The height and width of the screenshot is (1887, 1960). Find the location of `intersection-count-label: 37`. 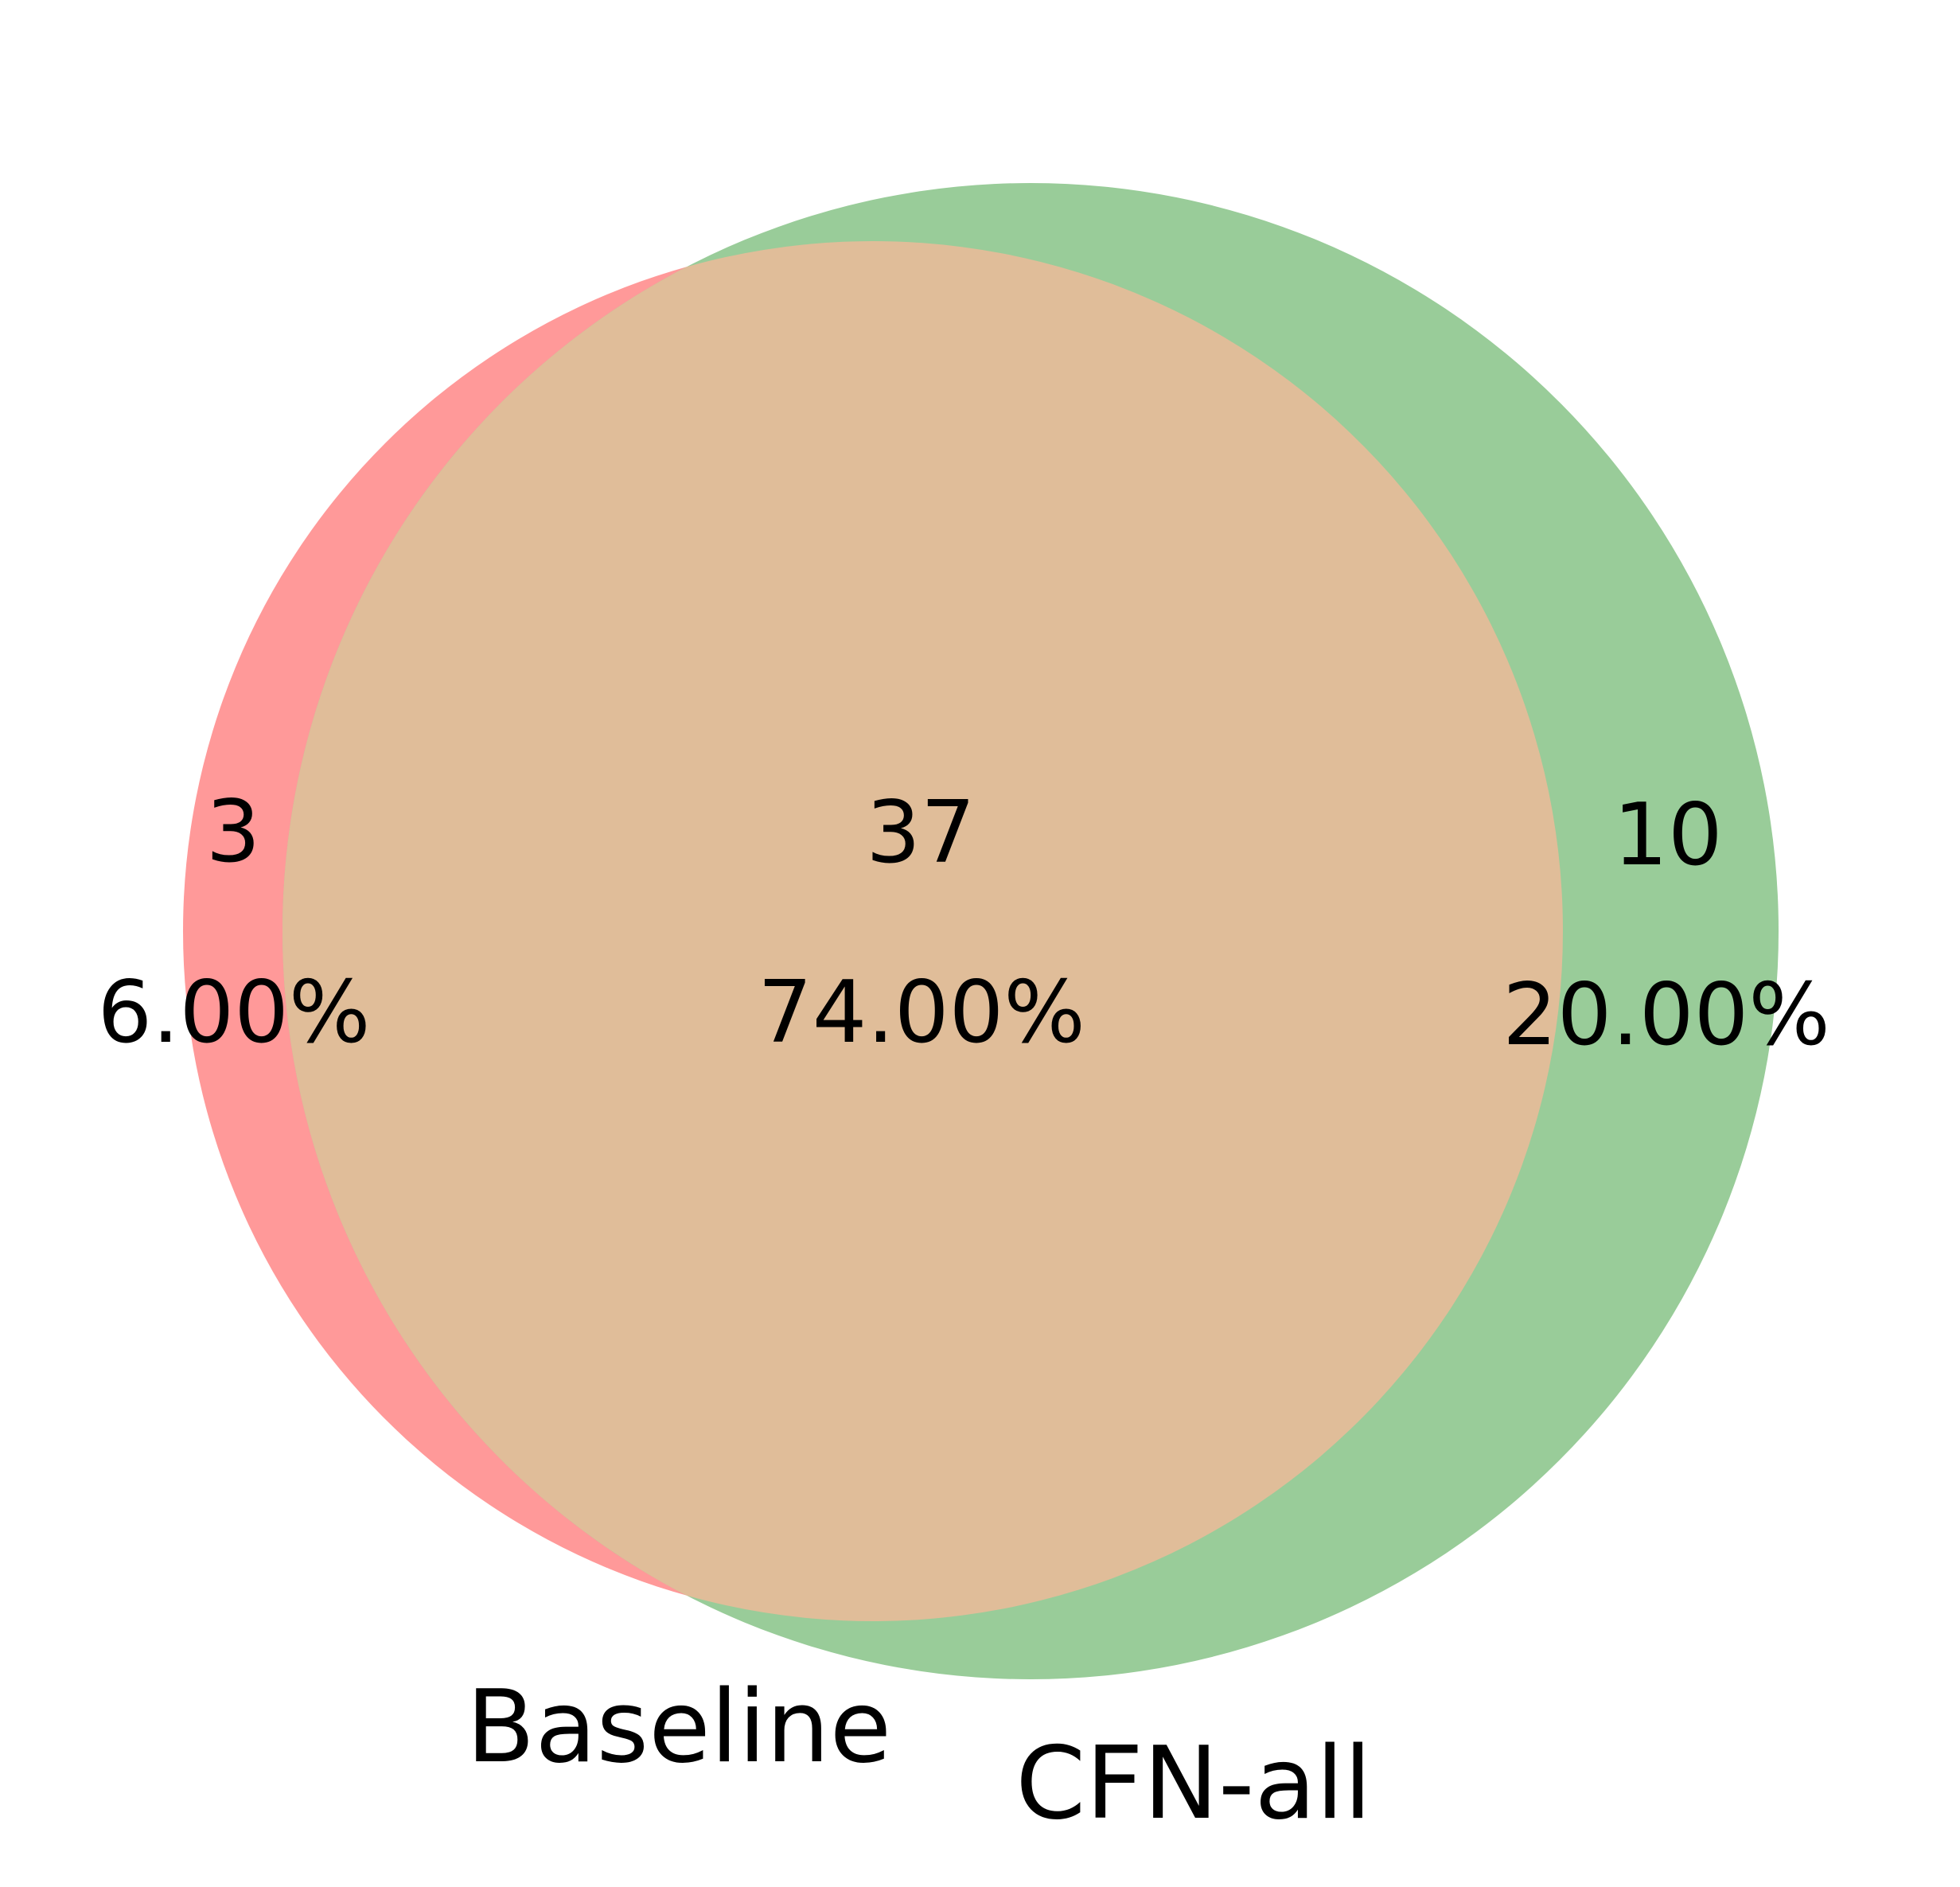

intersection-count-label: 37 is located at coordinates (921, 833).